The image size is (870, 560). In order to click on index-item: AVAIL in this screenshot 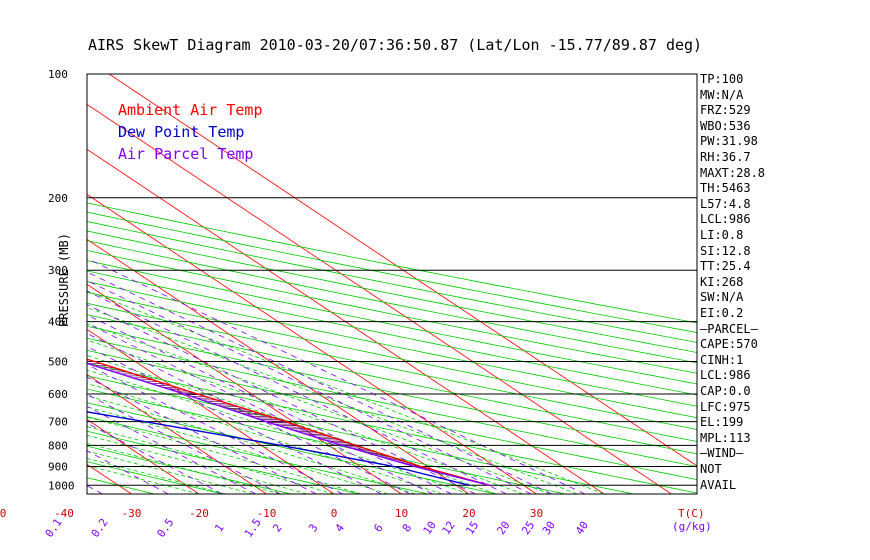, I will do `click(718, 484)`.